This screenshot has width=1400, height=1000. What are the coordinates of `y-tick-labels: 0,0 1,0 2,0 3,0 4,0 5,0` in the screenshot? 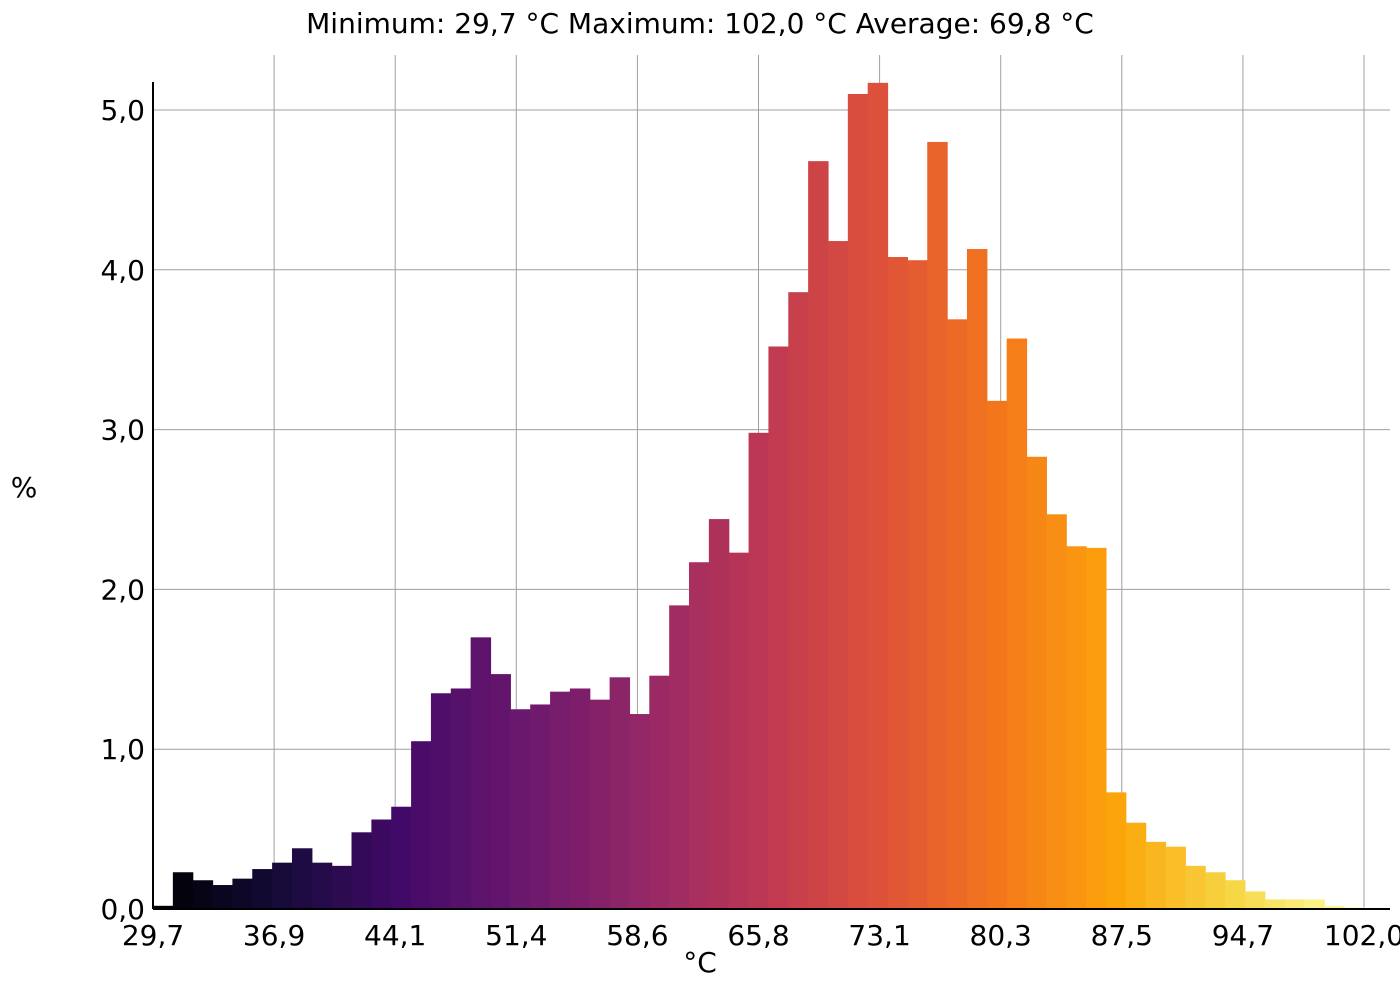 It's located at (122, 510).